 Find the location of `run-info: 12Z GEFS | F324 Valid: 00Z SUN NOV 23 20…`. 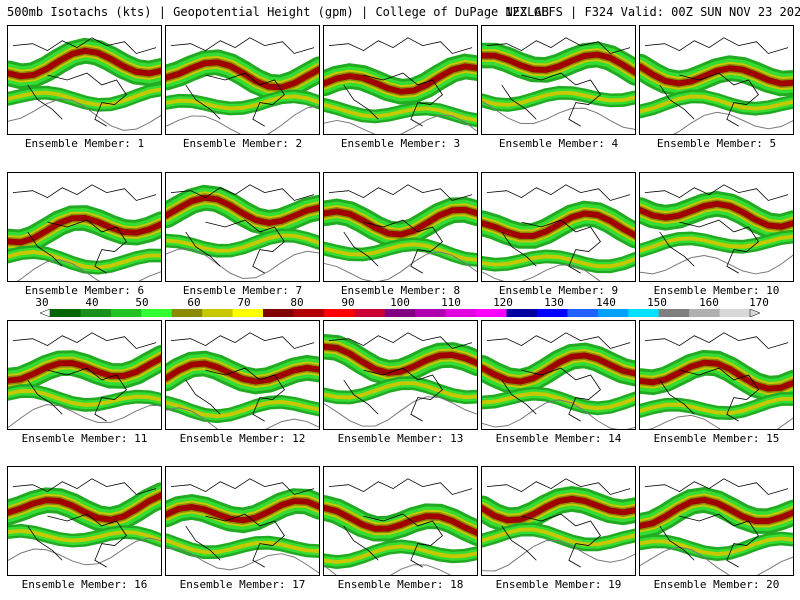

run-info: 12Z GEFS | F324 Valid: 00Z SUN NOV 23 20… is located at coordinates (652, 12).